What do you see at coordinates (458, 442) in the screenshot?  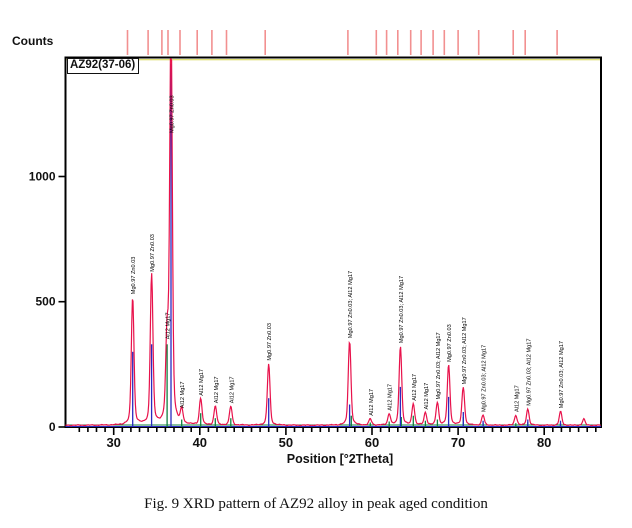 I see `x-tick-label: 70` at bounding box center [458, 442].